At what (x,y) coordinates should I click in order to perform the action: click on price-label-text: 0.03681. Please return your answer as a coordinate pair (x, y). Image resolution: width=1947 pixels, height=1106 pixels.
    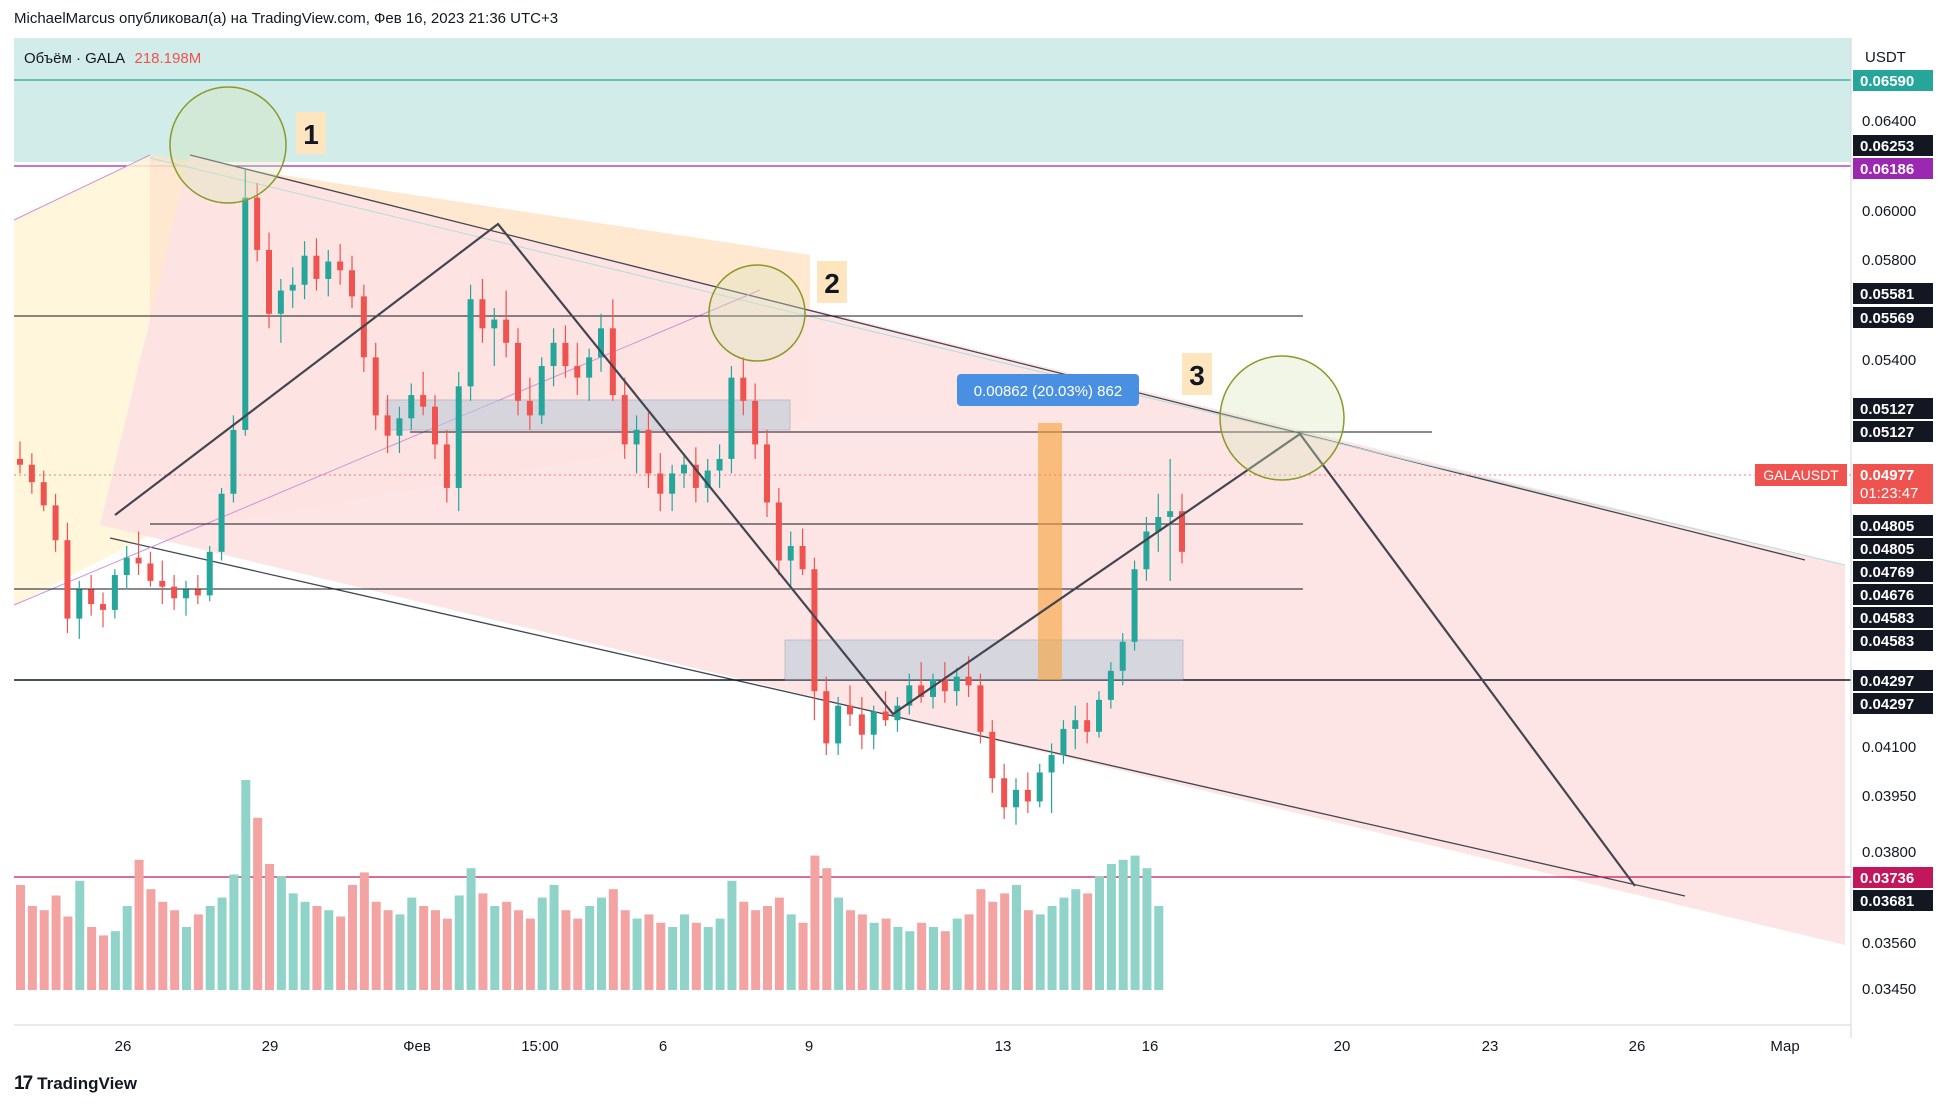
    Looking at the image, I should click on (1887, 901).